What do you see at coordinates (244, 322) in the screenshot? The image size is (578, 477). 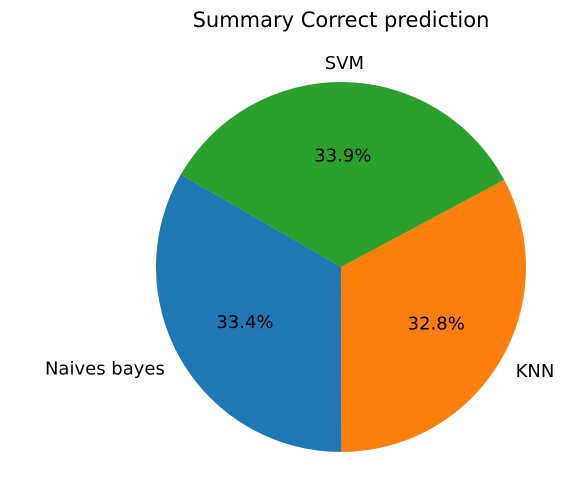 I see `pie-percent-label-naives-bayes: 33.4%` at bounding box center [244, 322].